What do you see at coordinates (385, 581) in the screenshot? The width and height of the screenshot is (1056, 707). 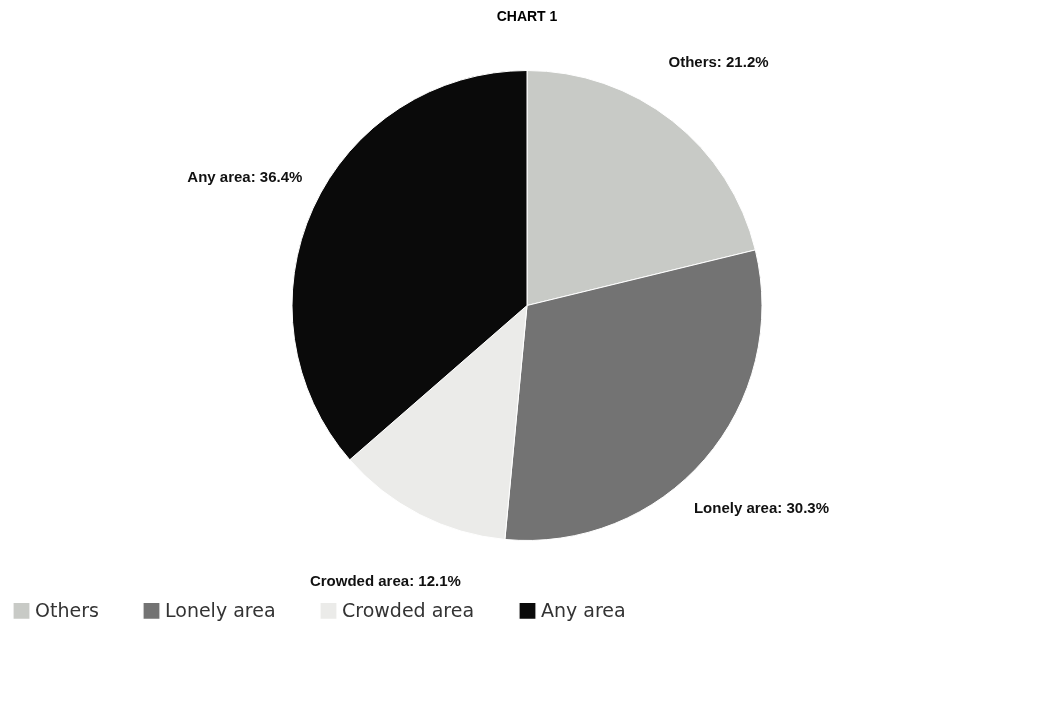 I see `data-label: Crowded area: 12.1%` at bounding box center [385, 581].